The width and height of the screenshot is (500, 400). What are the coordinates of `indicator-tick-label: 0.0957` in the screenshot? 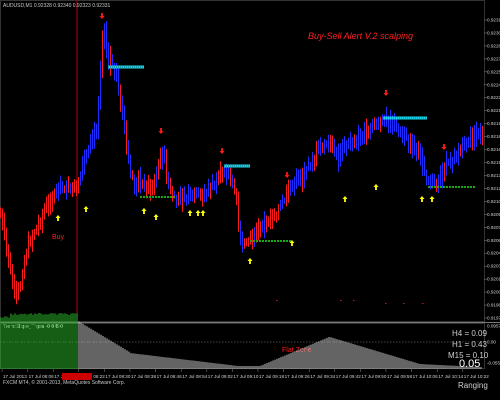 It's located at (493, 326).